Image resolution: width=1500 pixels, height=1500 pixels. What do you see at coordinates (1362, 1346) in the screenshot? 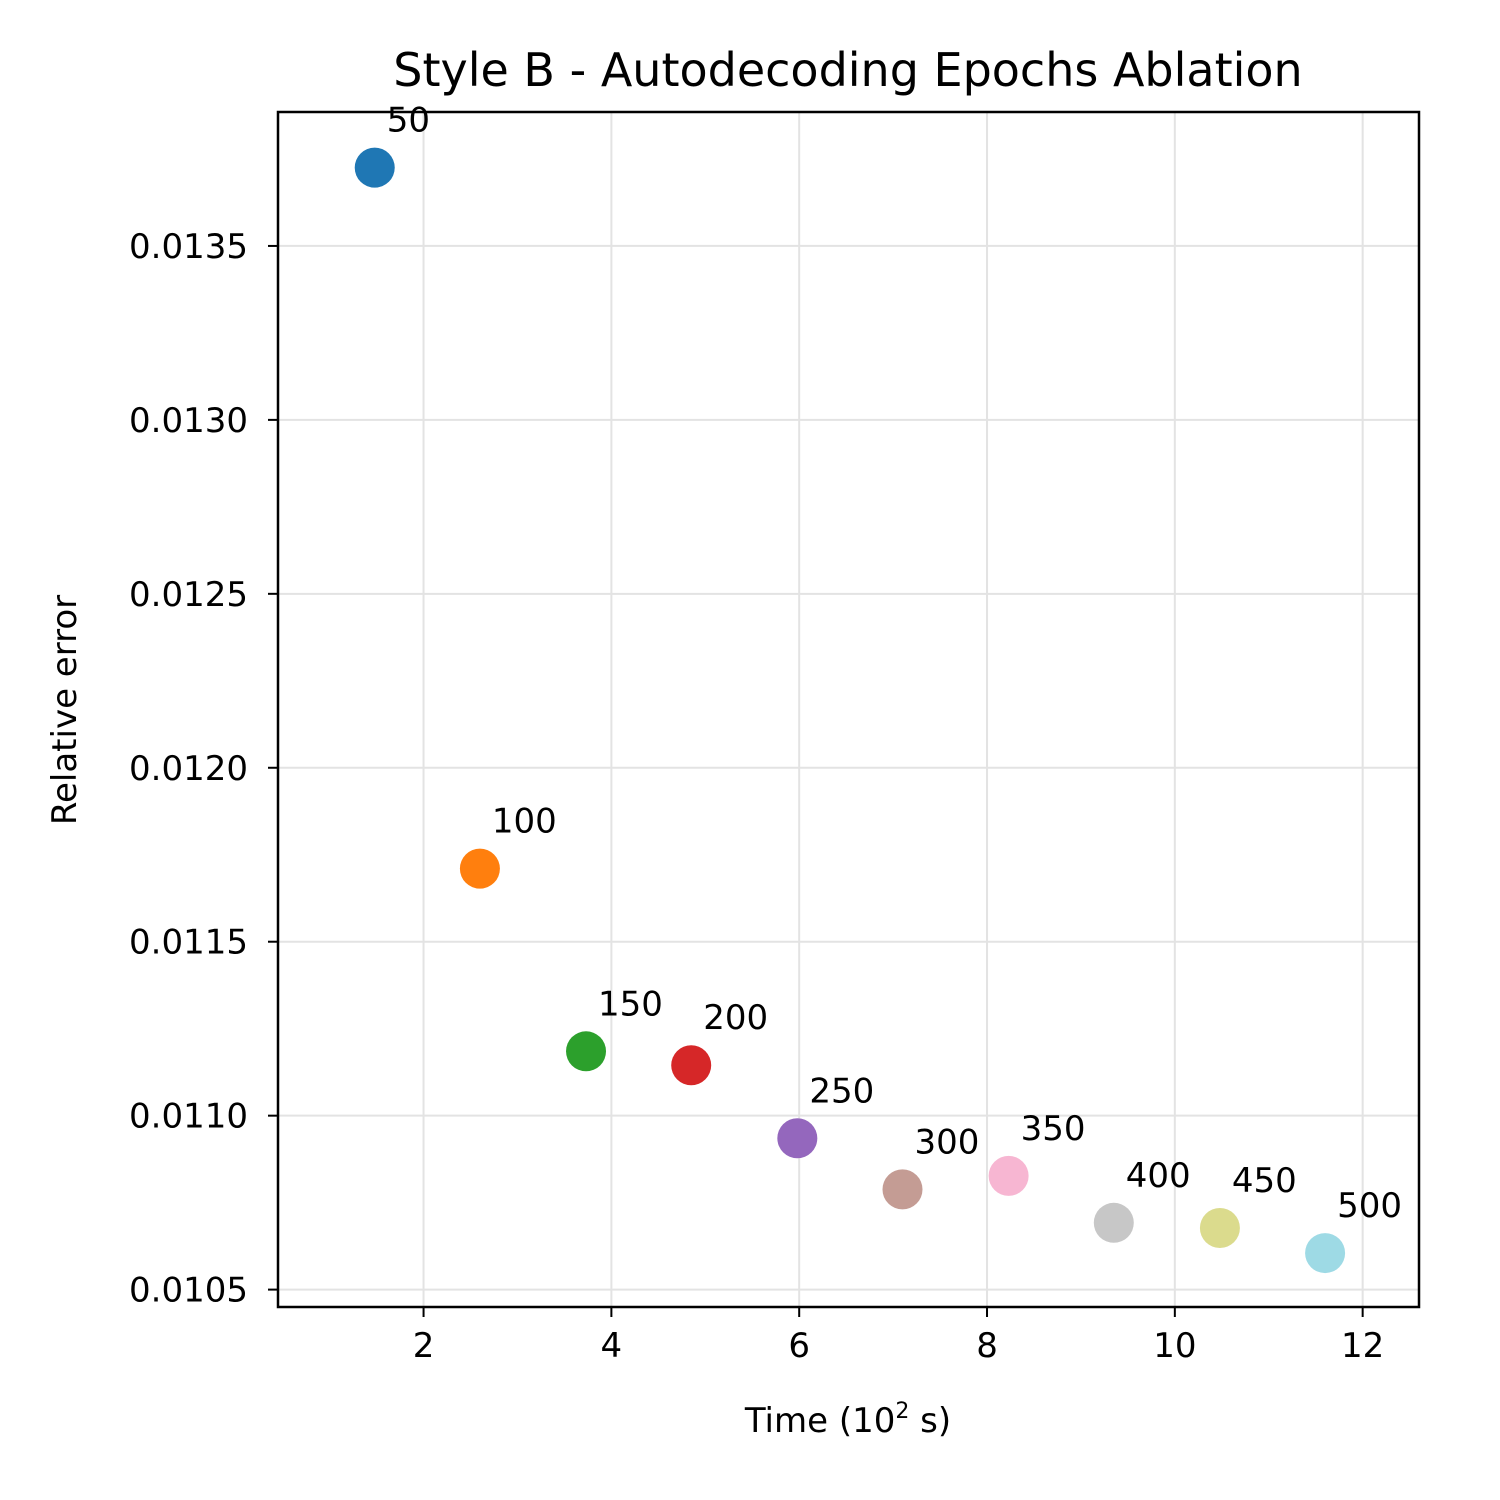
I see `x-tick-label: 12` at bounding box center [1362, 1346].